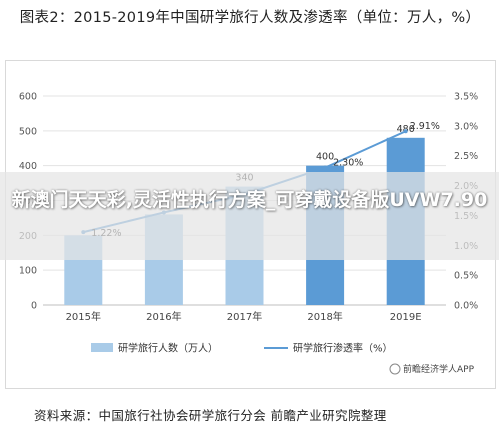 This screenshot has width=499, height=432. I want to click on x-tick-label: 2015年, so click(83, 316).